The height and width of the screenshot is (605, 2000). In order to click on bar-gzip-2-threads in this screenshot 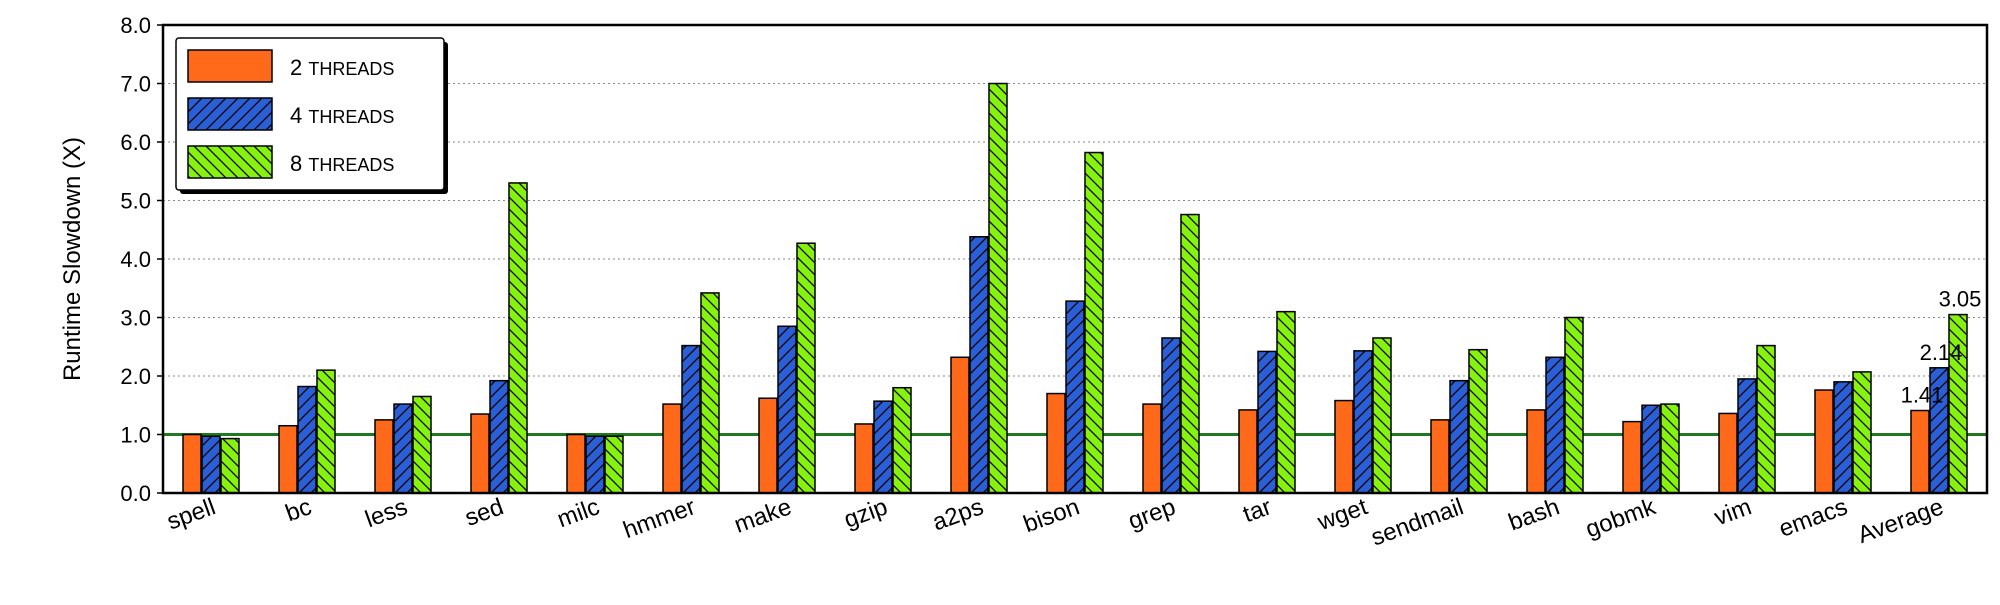, I will do `click(864, 458)`.